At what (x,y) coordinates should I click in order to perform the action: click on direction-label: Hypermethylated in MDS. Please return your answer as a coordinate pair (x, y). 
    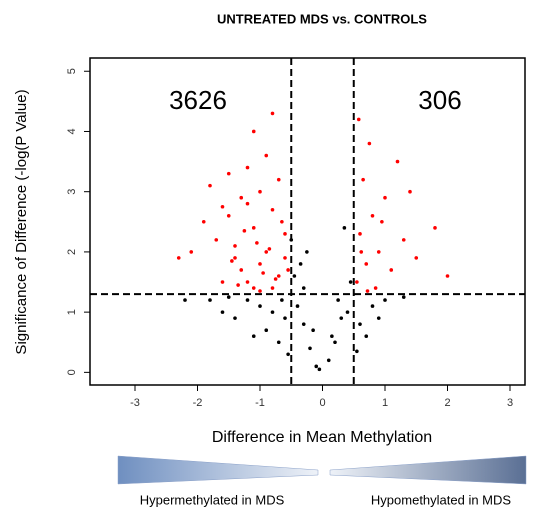
    Looking at the image, I should click on (212, 499).